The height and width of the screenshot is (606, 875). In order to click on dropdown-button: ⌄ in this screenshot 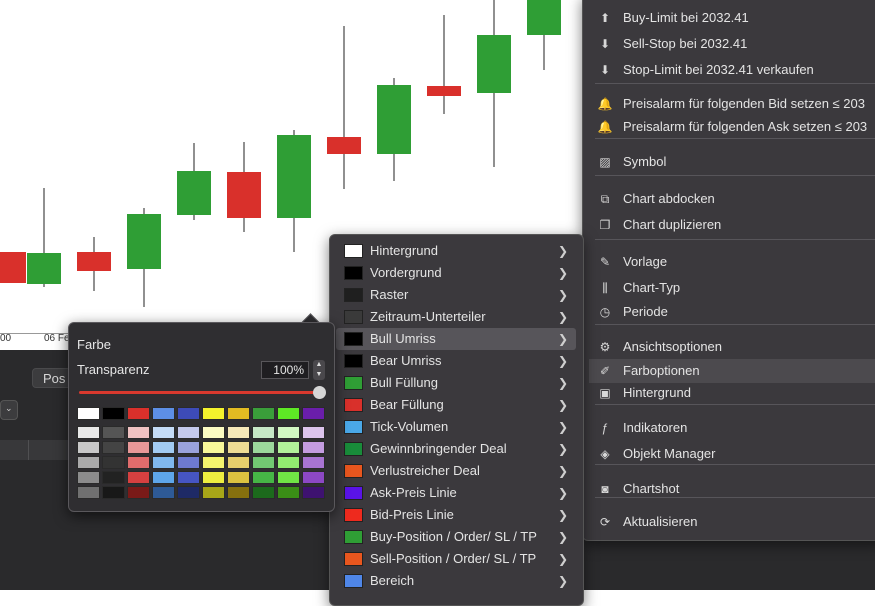, I will do `click(9, 410)`.